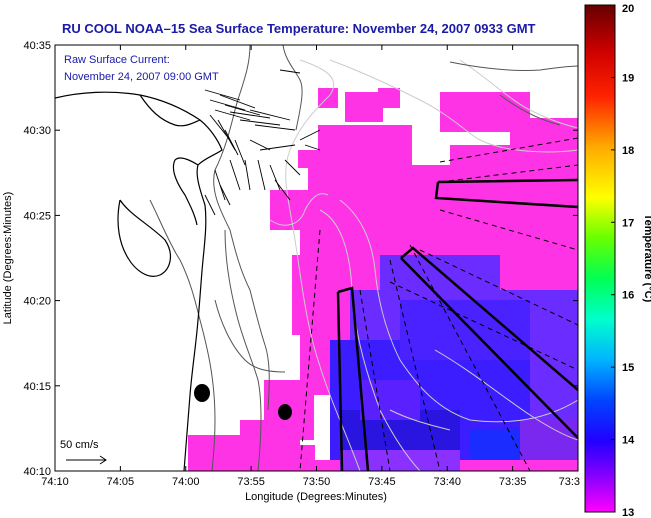 Image resolution: width=651 pixels, height=518 pixels. Describe the element at coordinates (8, 258) in the screenshot. I see `y-axis-label: Latitude (Degrees:Minutes)` at that location.